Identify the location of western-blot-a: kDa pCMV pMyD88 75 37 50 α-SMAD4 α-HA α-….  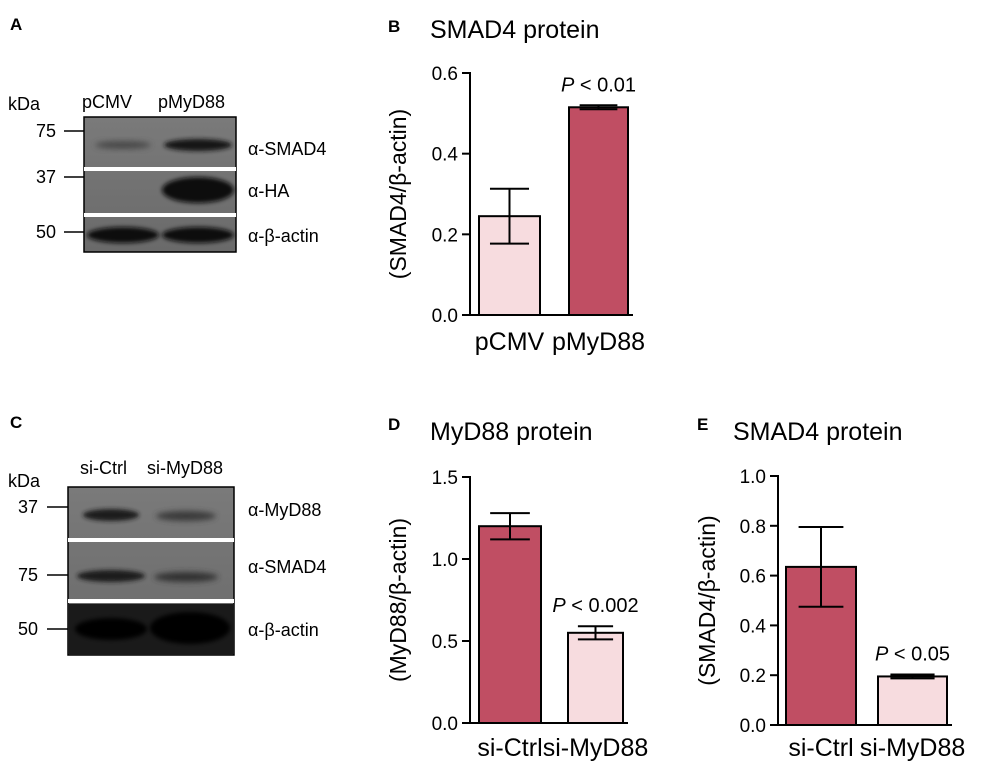
(167, 172).